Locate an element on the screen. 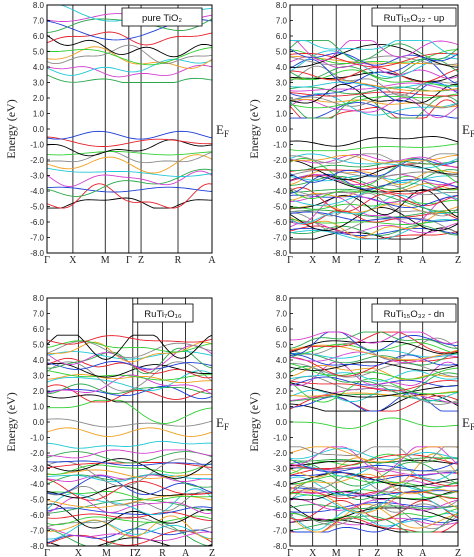  panel-label: RuTi₁₅O₃₂ - dn is located at coordinates (414, 314).